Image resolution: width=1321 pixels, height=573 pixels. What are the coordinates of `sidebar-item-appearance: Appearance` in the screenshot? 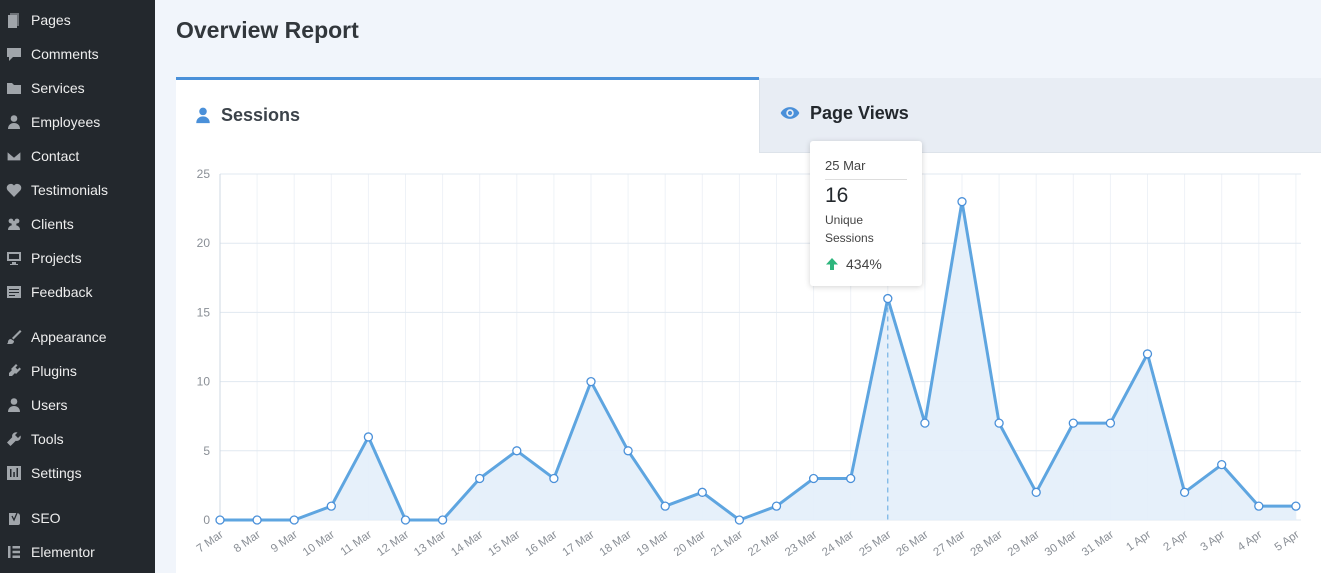 It's located at (77, 337).